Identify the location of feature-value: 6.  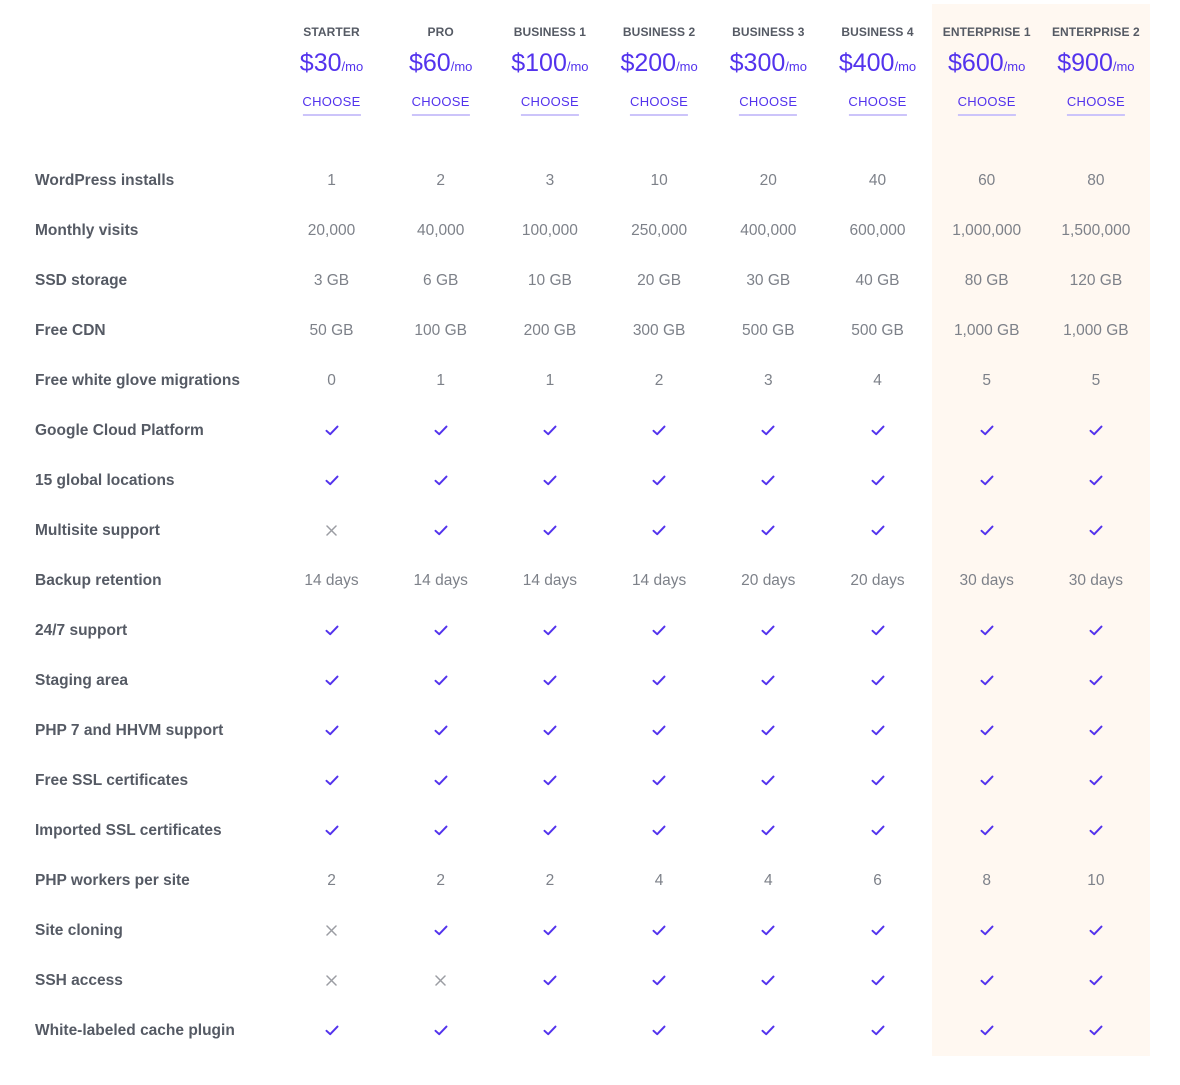
(877, 880).